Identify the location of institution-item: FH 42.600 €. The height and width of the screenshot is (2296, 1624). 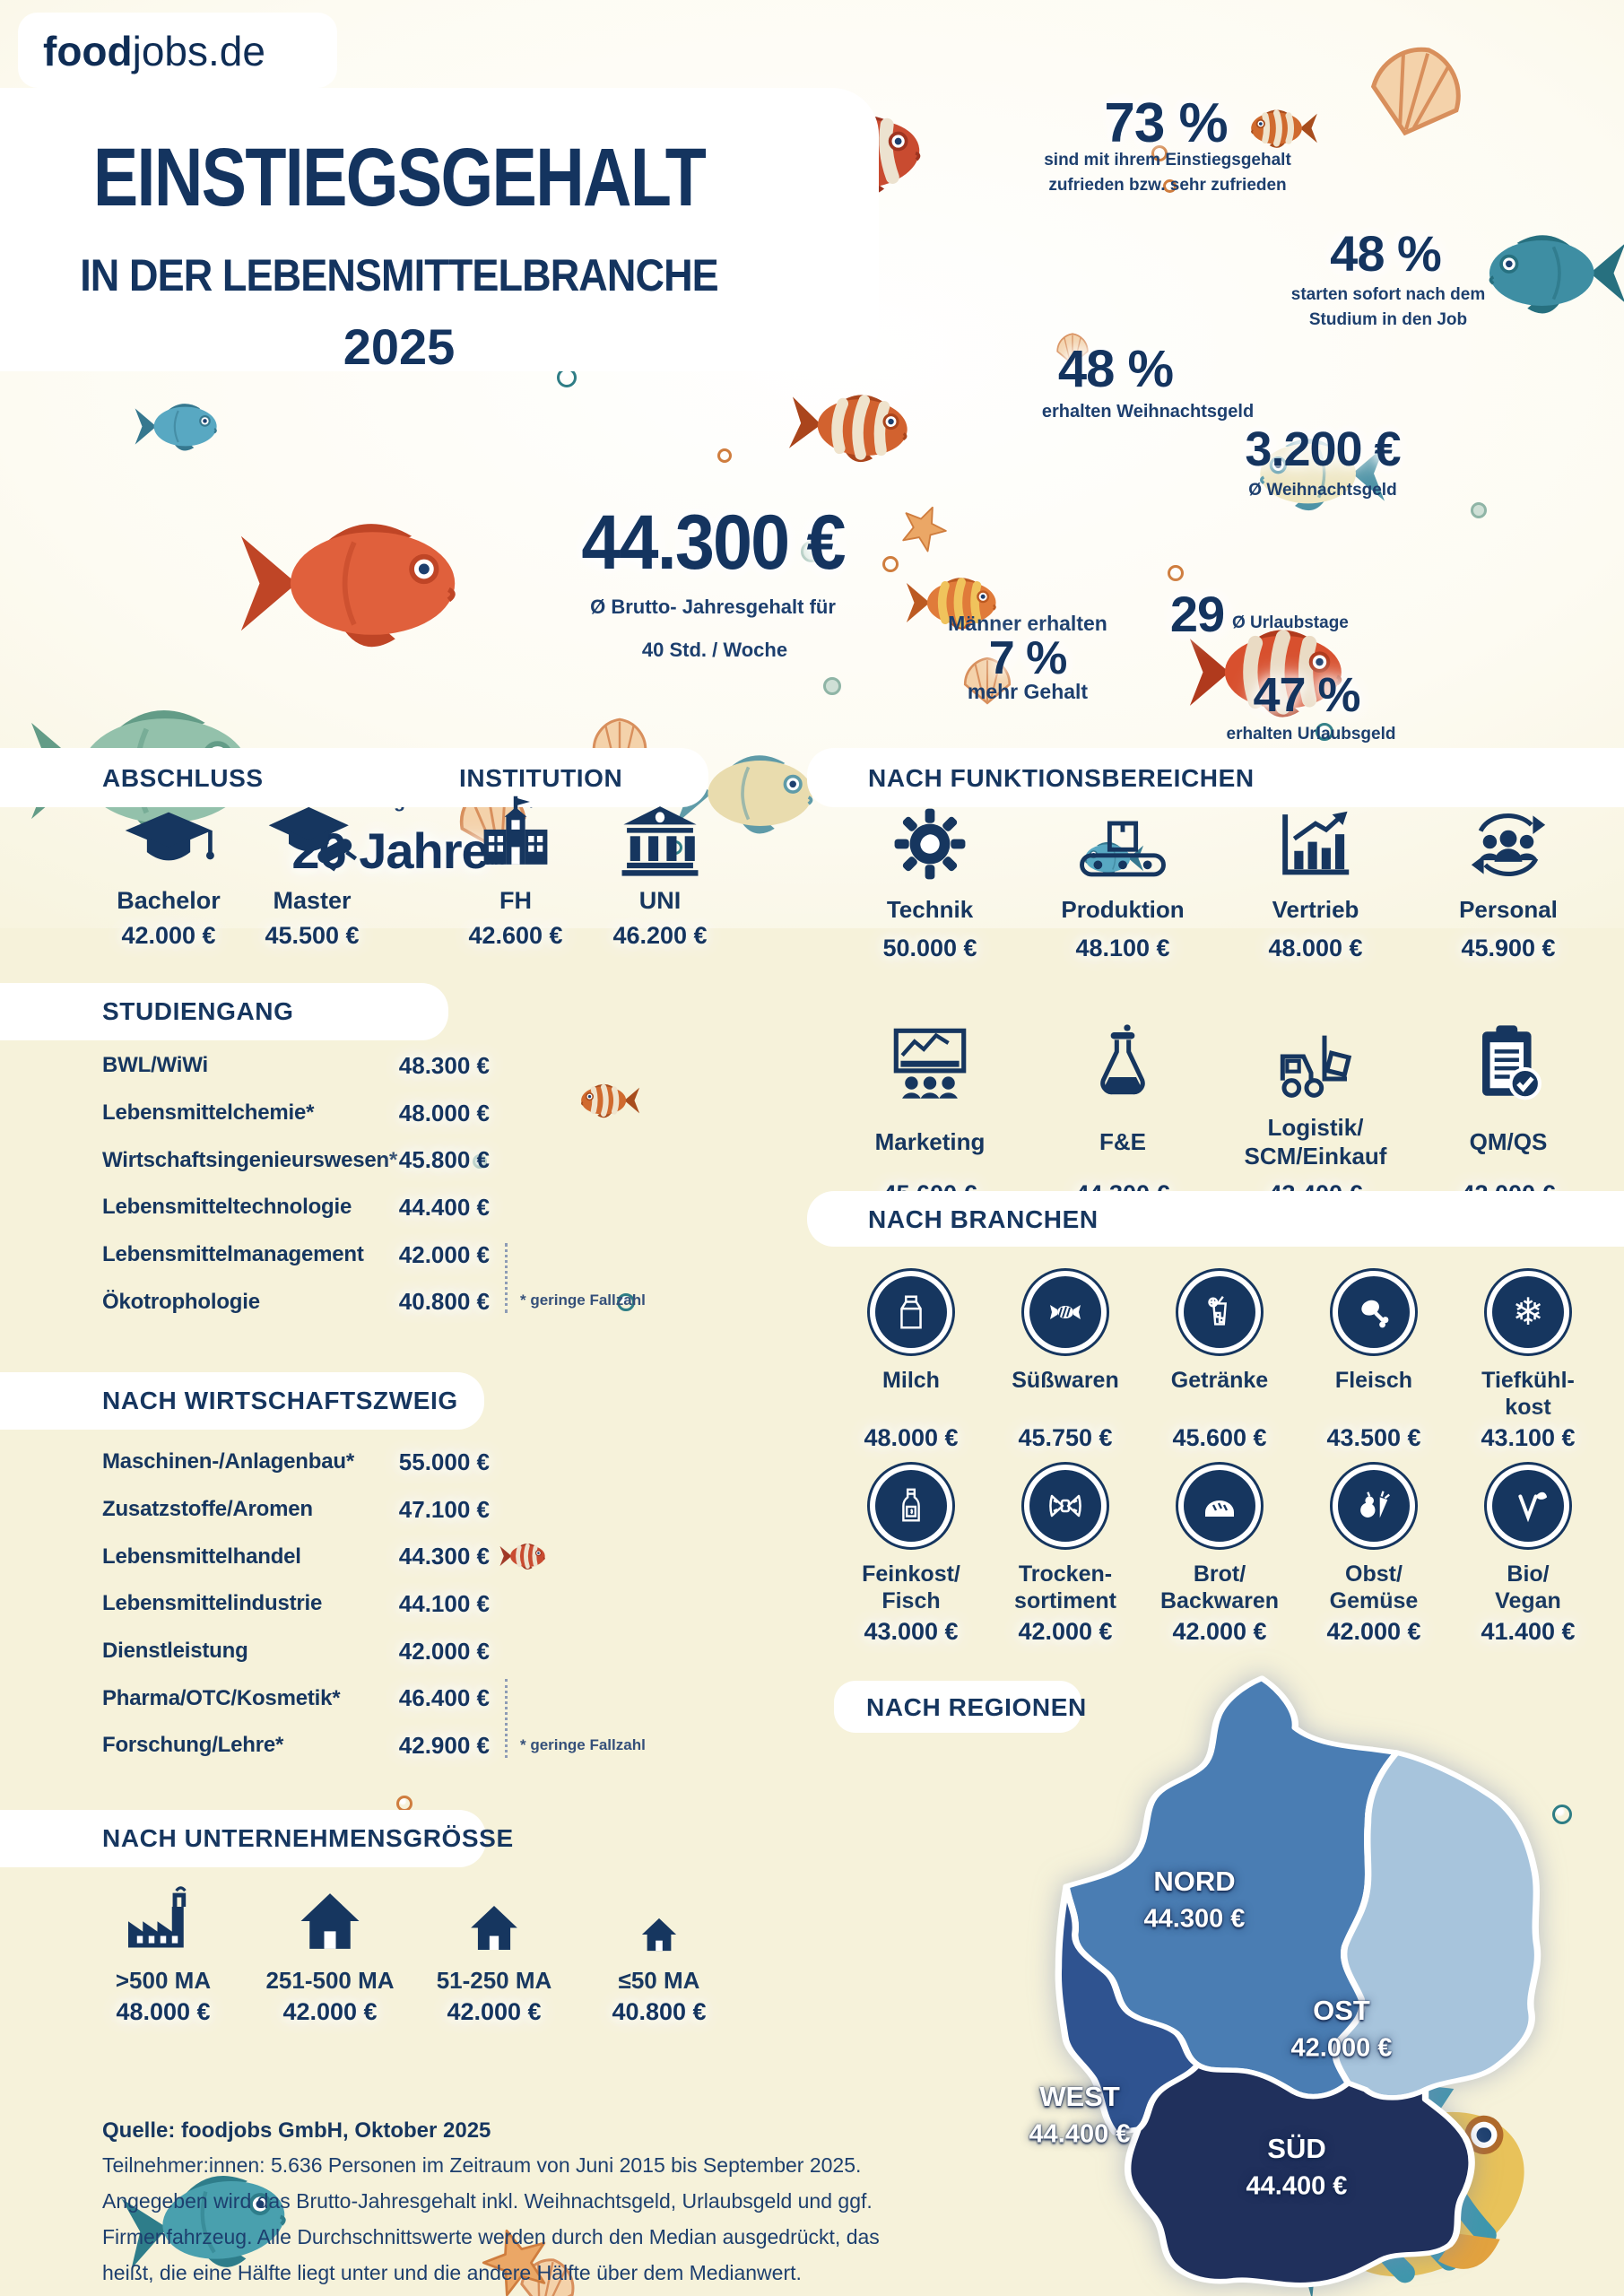
(515, 868).